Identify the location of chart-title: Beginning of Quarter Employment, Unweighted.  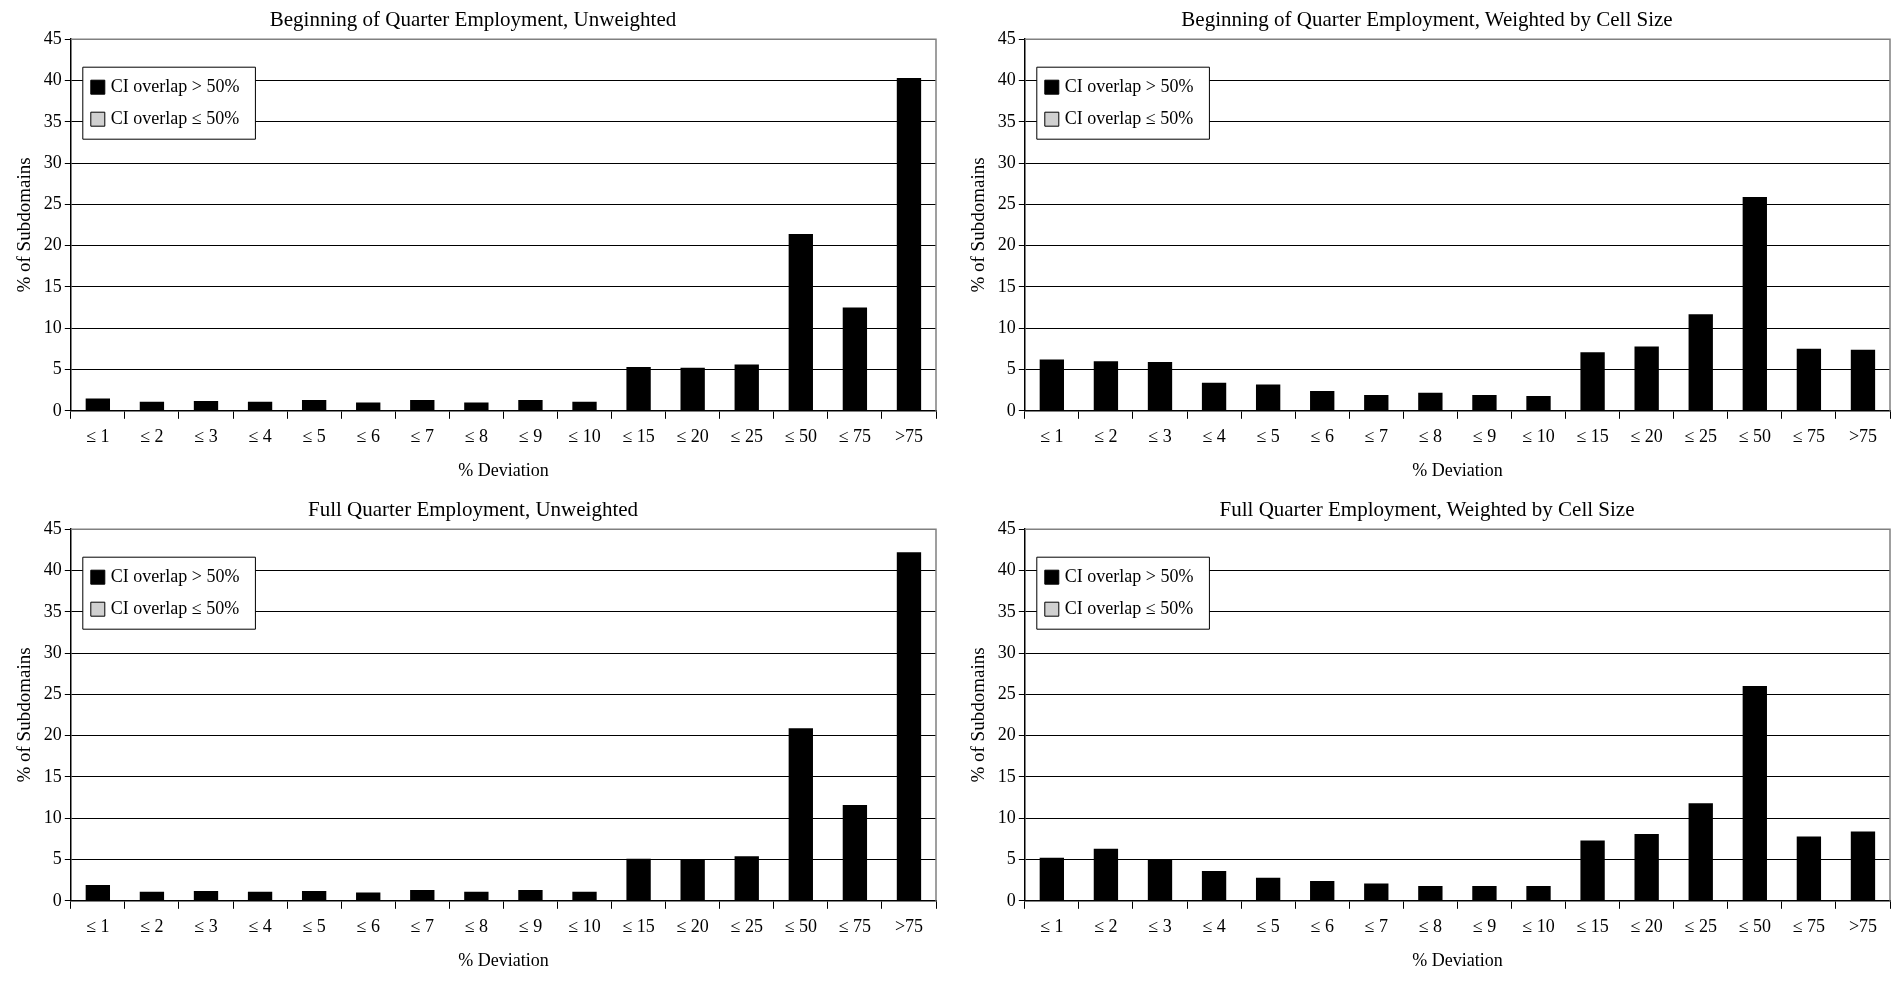
(473, 19).